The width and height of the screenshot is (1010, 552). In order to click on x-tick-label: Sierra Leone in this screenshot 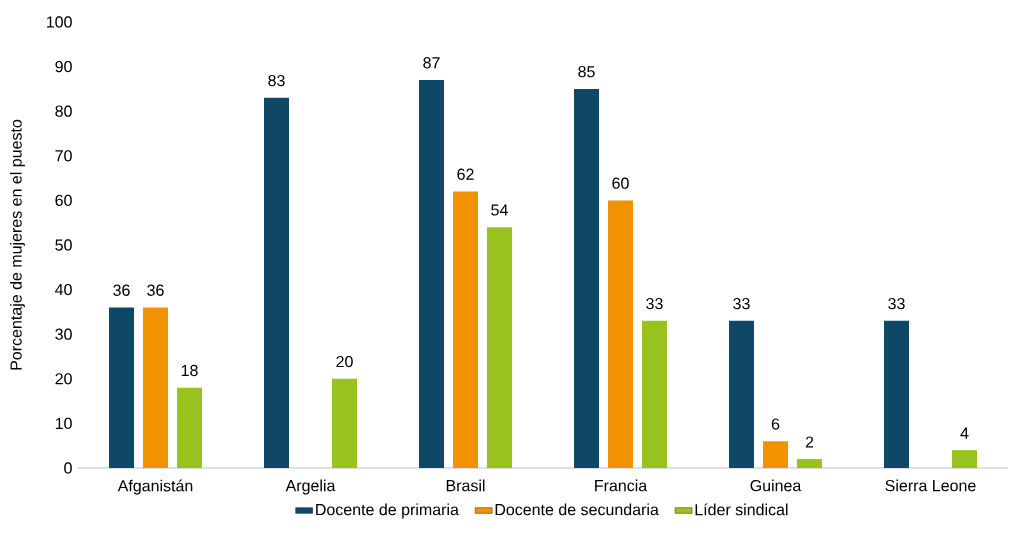, I will do `click(930, 485)`.